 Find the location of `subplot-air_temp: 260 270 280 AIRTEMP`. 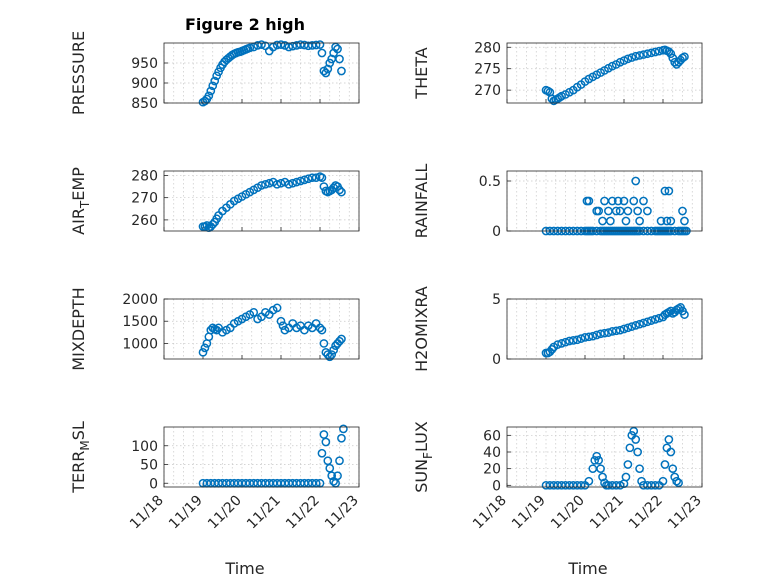

subplot-air_temp: 260 270 280 AIRTEMP is located at coordinates (214, 201).